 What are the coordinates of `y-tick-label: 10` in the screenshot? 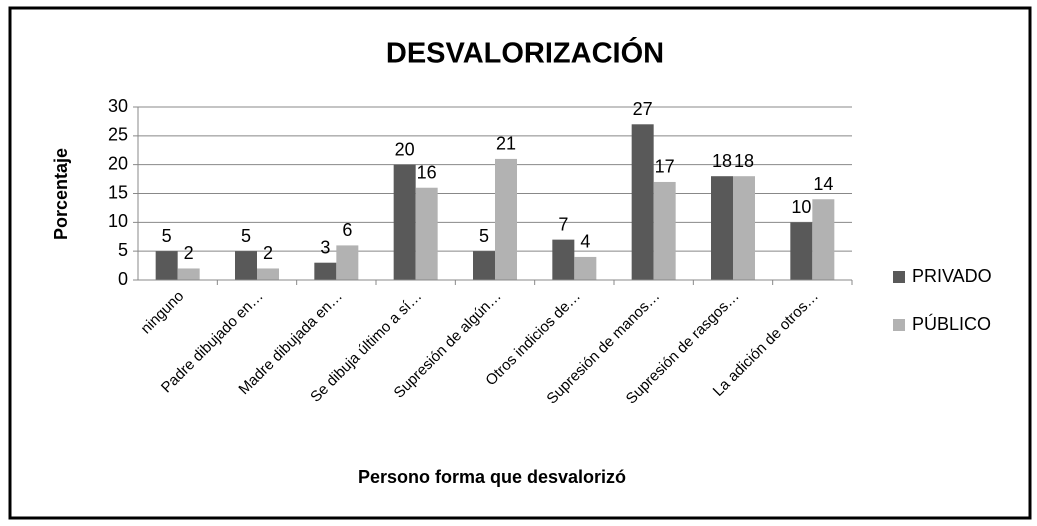 It's located at (118, 221).